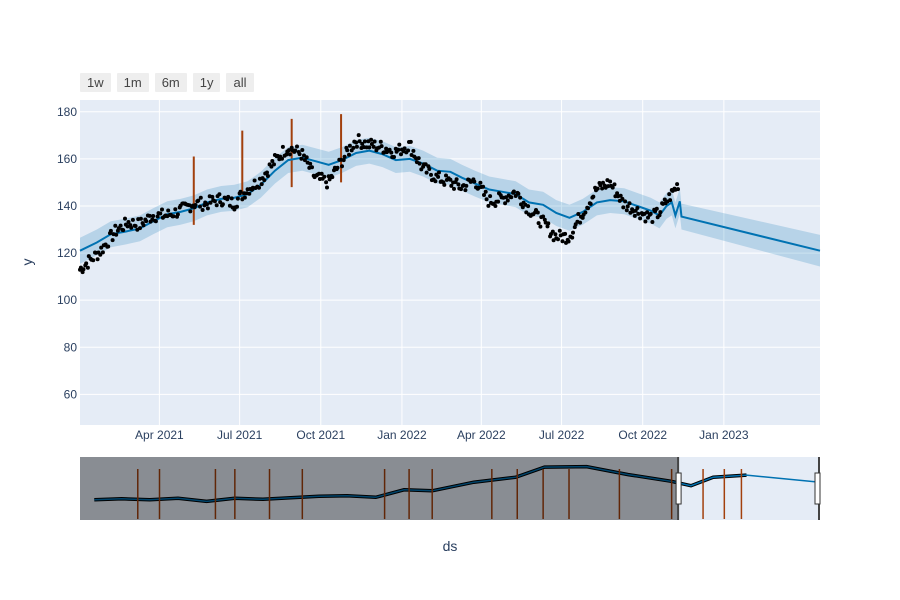  Describe the element at coordinates (240, 82) in the screenshot. I see `range-button-all: all` at that location.